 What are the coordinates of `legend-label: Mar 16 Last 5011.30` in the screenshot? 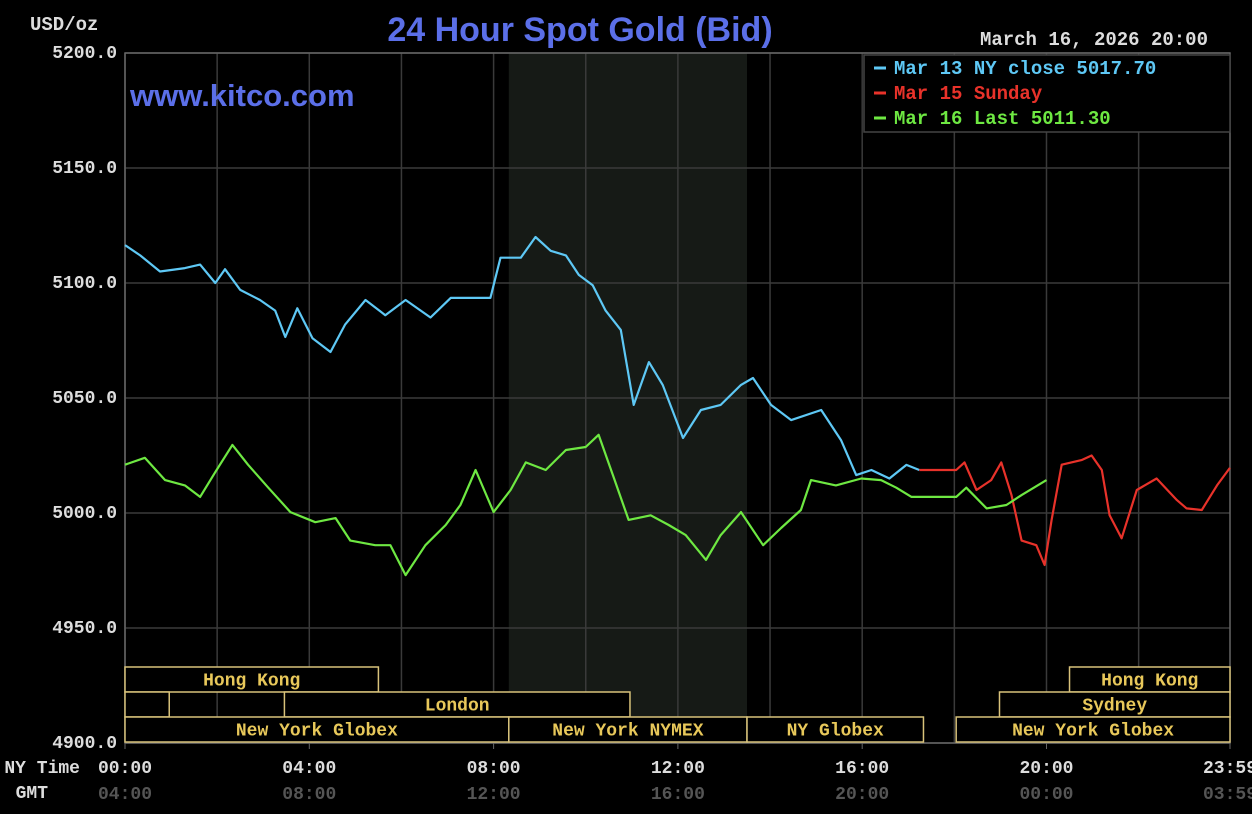 It's located at (1002, 119).